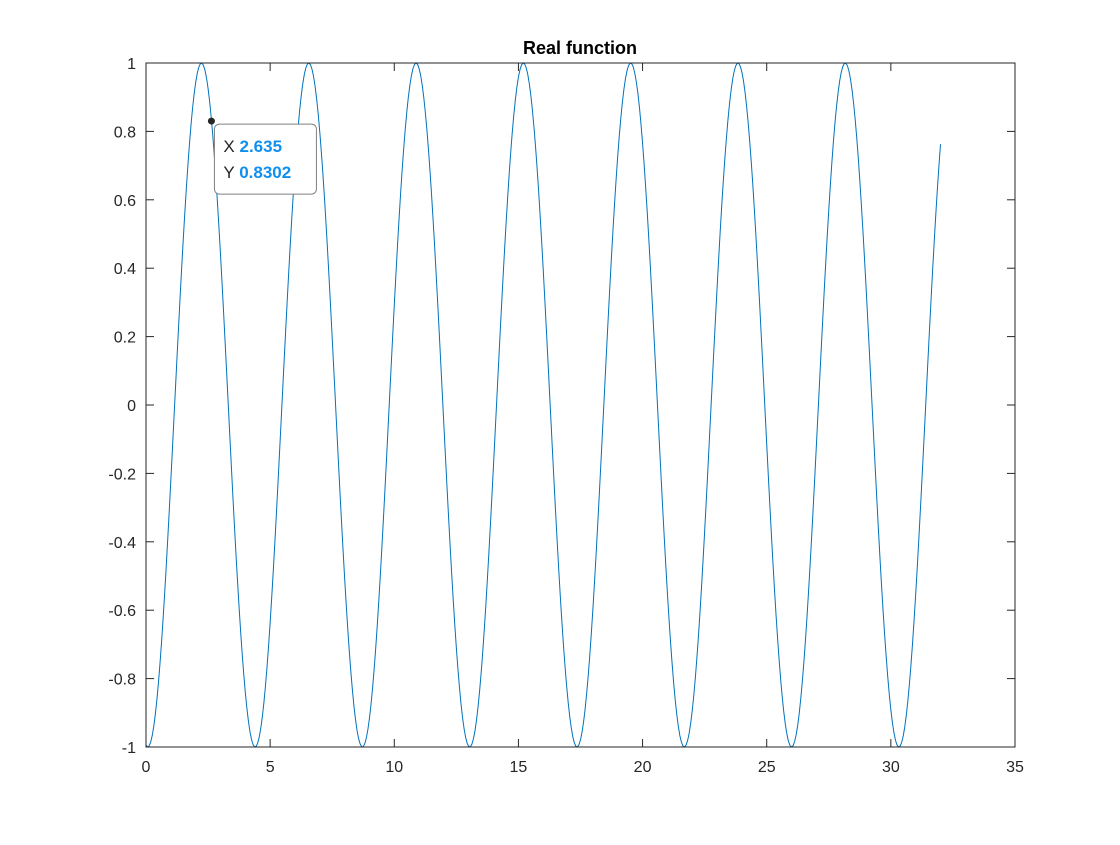 This screenshot has height=845, width=1120. Describe the element at coordinates (270, 767) in the screenshot. I see `x-tick-label: 5` at that location.